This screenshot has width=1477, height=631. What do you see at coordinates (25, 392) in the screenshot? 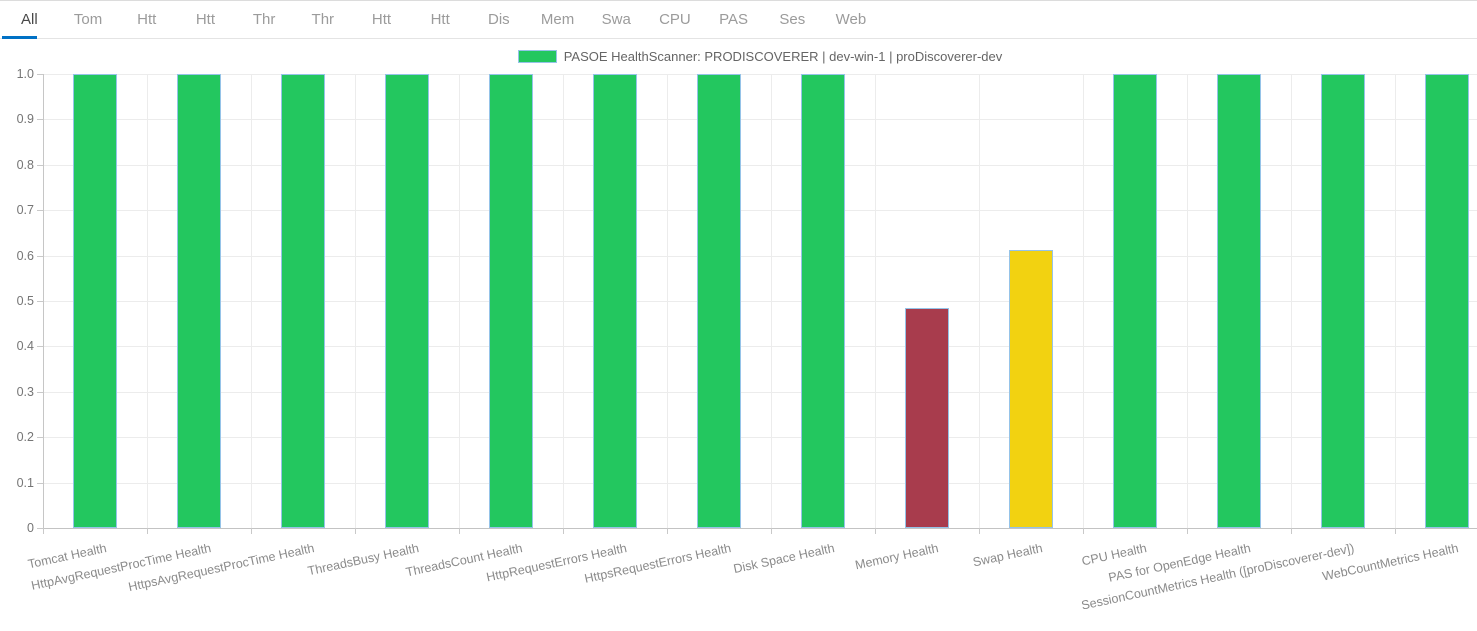
I see `y-axis-label: 0.3` at bounding box center [25, 392].